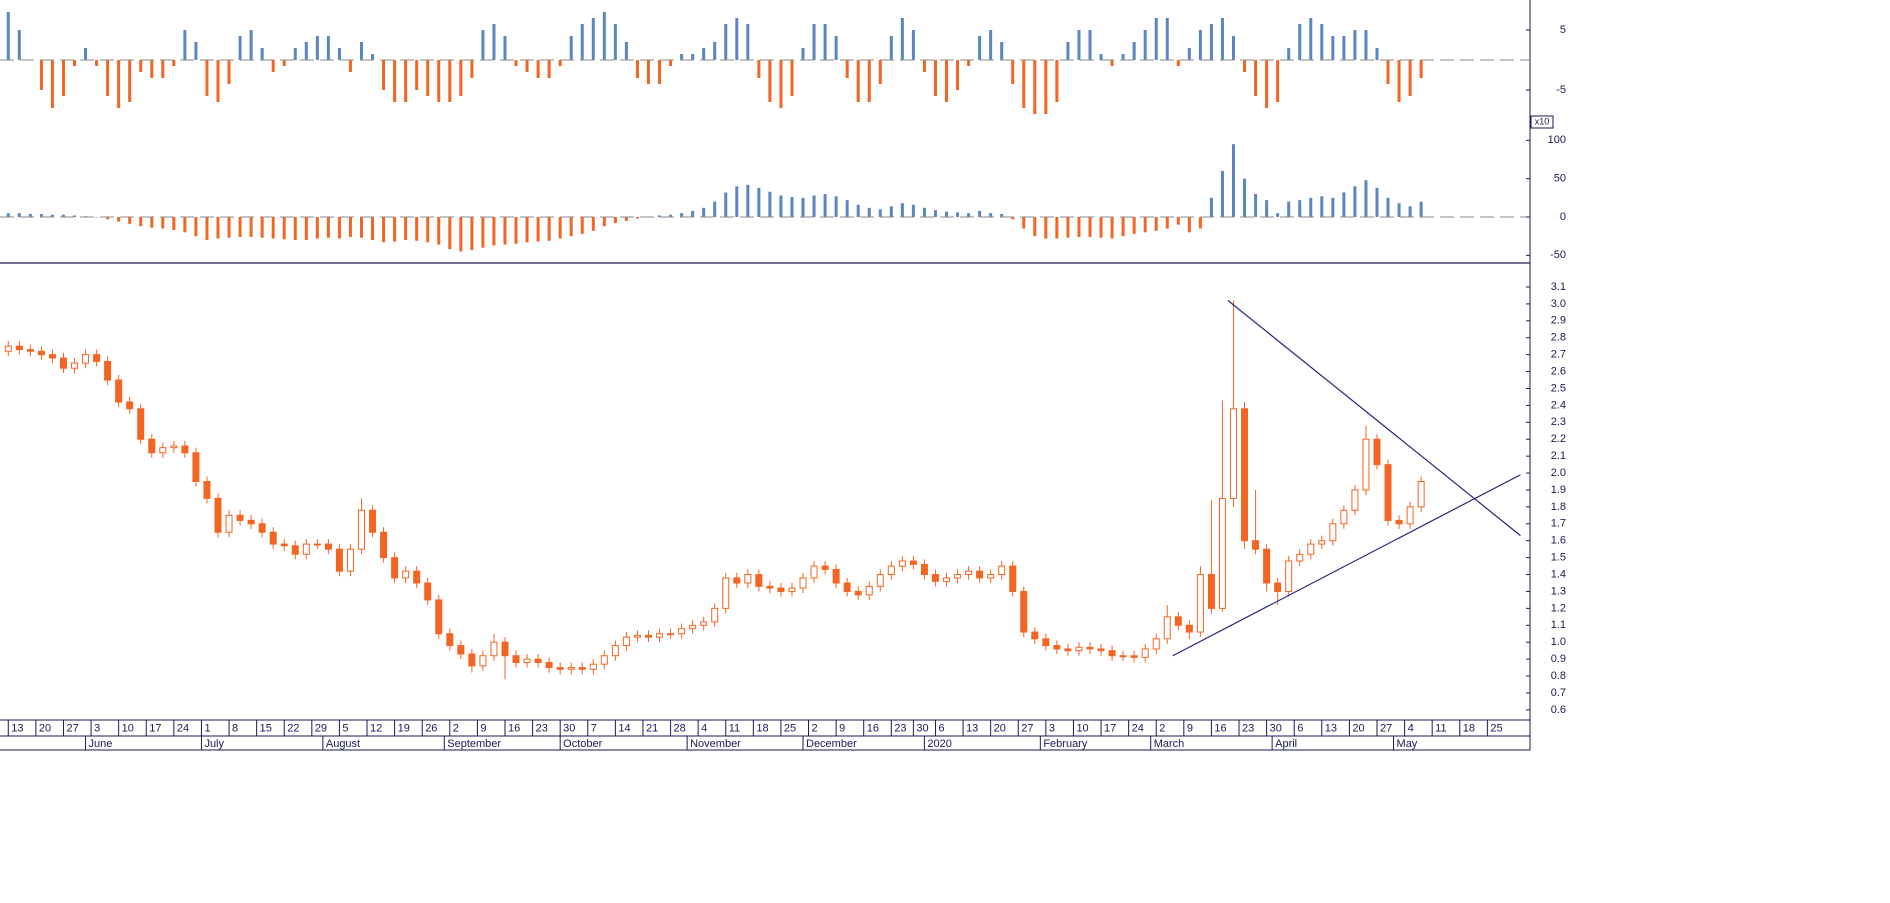 The width and height of the screenshot is (1890, 903). What do you see at coordinates (1558, 676) in the screenshot?
I see `y-tick-label: 0.8` at bounding box center [1558, 676].